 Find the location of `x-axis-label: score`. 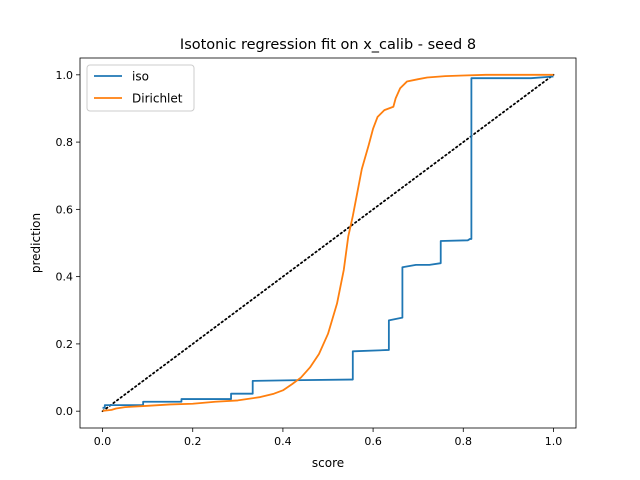

x-axis-label: score is located at coordinates (328, 463).